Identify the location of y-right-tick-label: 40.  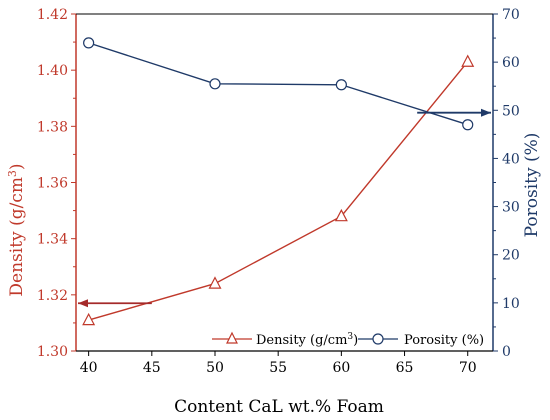
(511, 159).